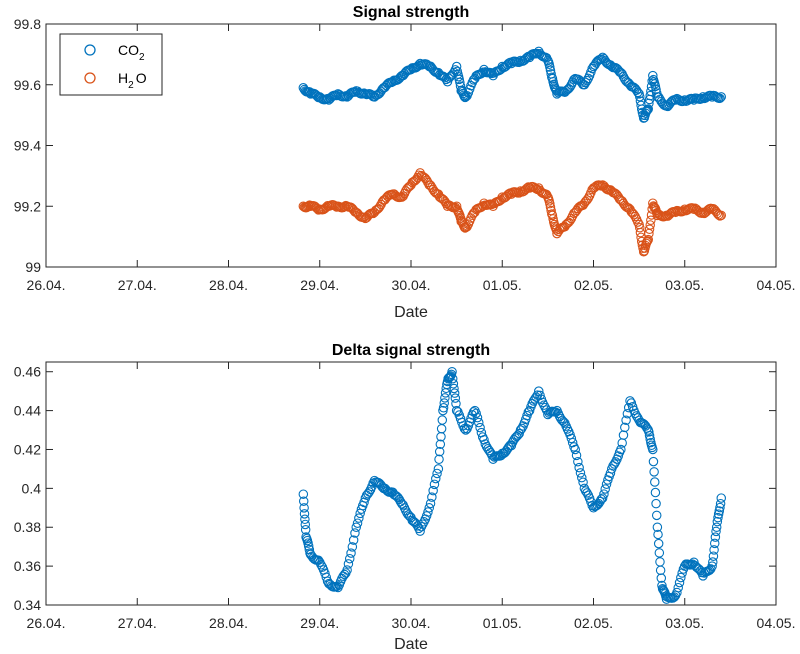 This screenshot has height=654, width=800. Describe the element at coordinates (776, 285) in the screenshot. I see `x-tick-label: 04.05.` at that location.